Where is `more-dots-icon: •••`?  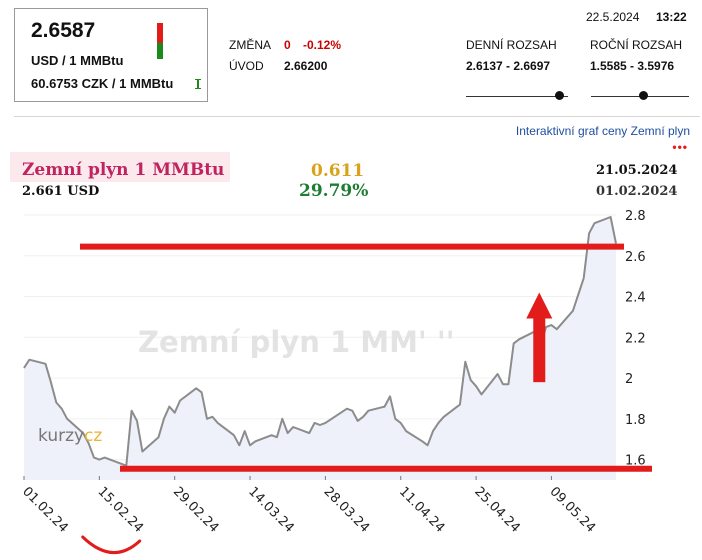
more-dots-icon: ••• is located at coordinates (680, 147).